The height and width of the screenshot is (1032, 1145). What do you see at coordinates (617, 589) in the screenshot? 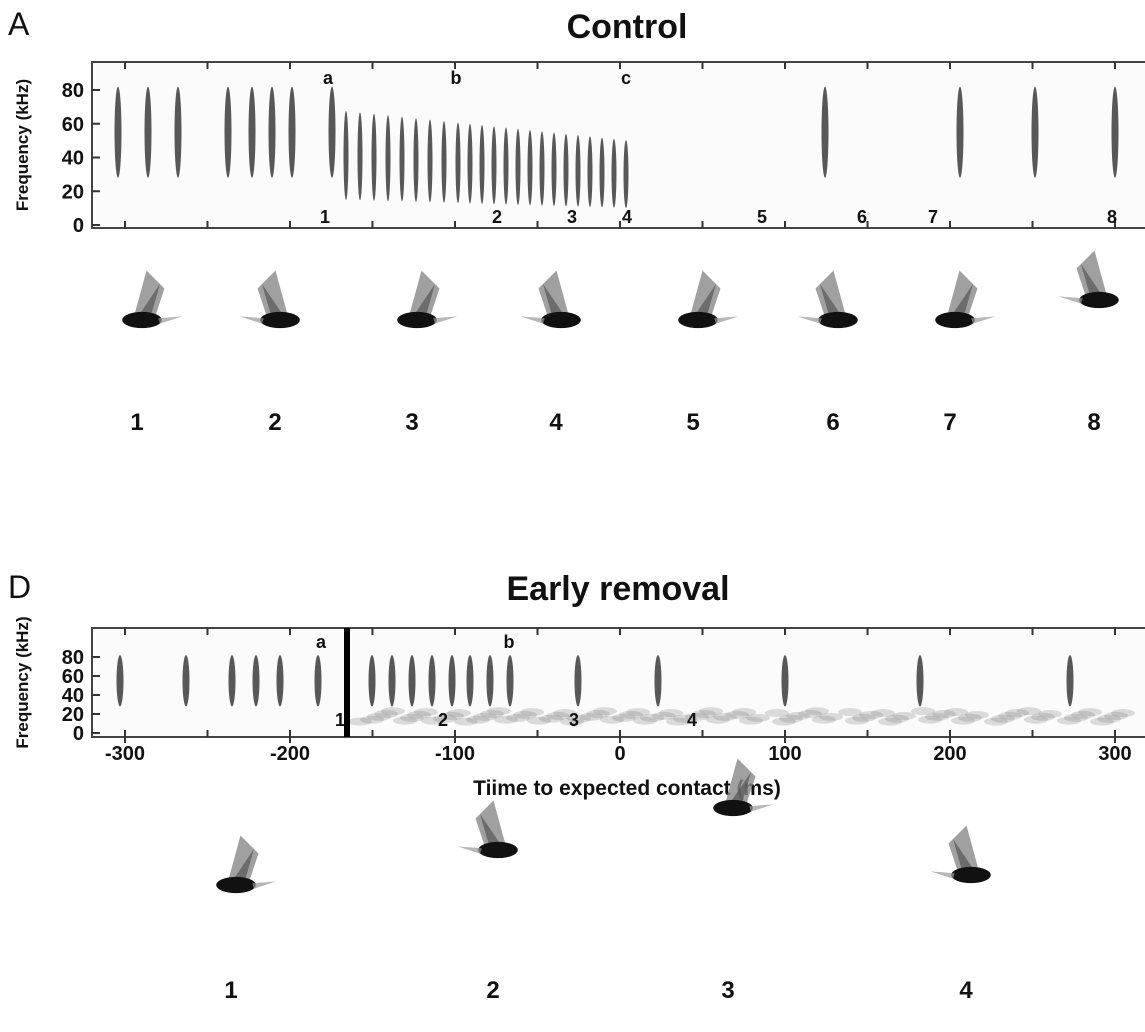
I see `panel-title: Early removal` at bounding box center [617, 589].